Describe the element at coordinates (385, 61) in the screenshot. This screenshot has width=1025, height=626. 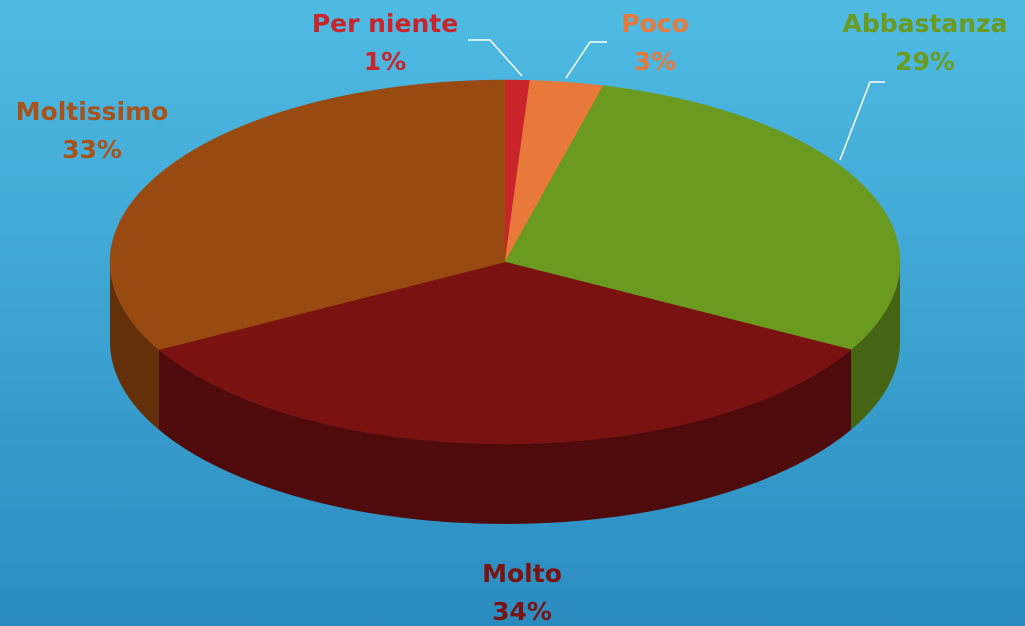
I see `value-label: 1%` at that location.